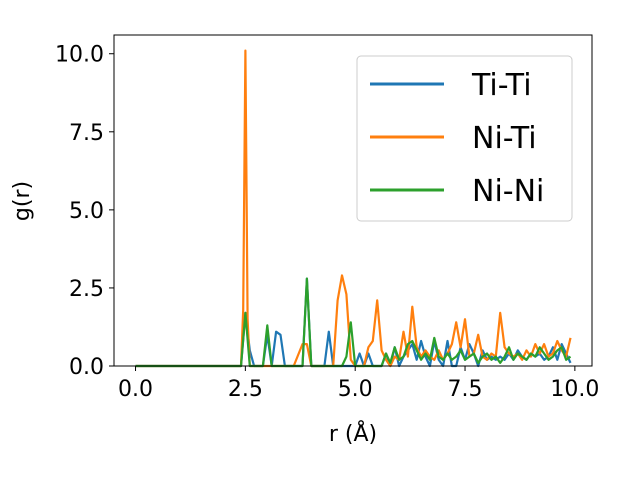  Describe the element at coordinates (353, 433) in the screenshot. I see `x-axis-label: r (Å)` at that location.